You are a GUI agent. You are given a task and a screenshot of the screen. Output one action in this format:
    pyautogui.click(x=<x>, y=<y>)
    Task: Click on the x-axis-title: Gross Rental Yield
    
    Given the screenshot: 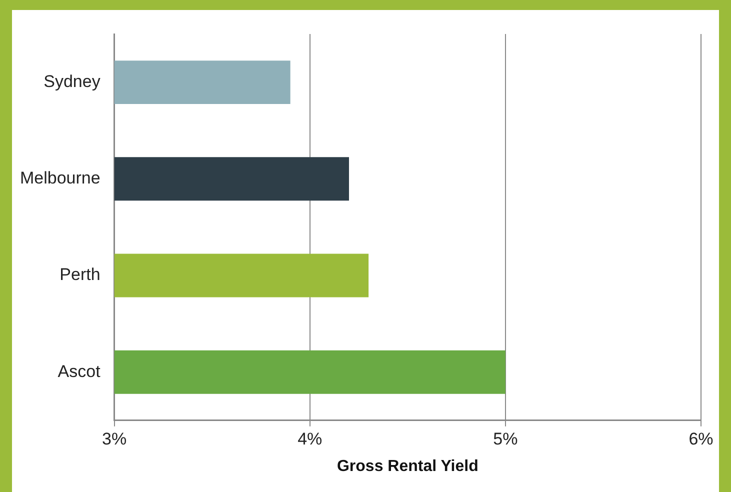 What is the action you would take?
    pyautogui.click(x=407, y=466)
    